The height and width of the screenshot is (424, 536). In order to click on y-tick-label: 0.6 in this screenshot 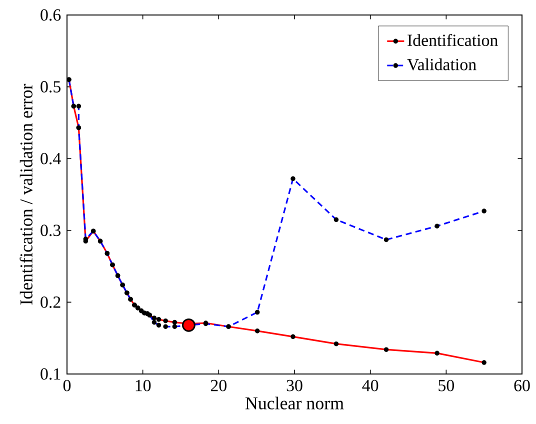, I will do `click(50, 15)`.